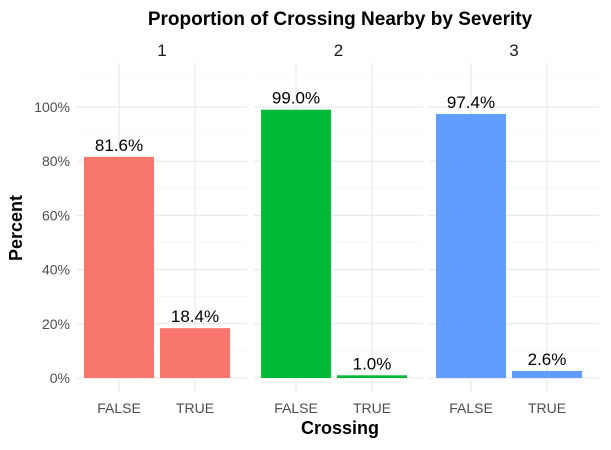 The height and width of the screenshot is (450, 611). What do you see at coordinates (338, 50) in the screenshot?
I see `facet-label: 2` at bounding box center [338, 50].